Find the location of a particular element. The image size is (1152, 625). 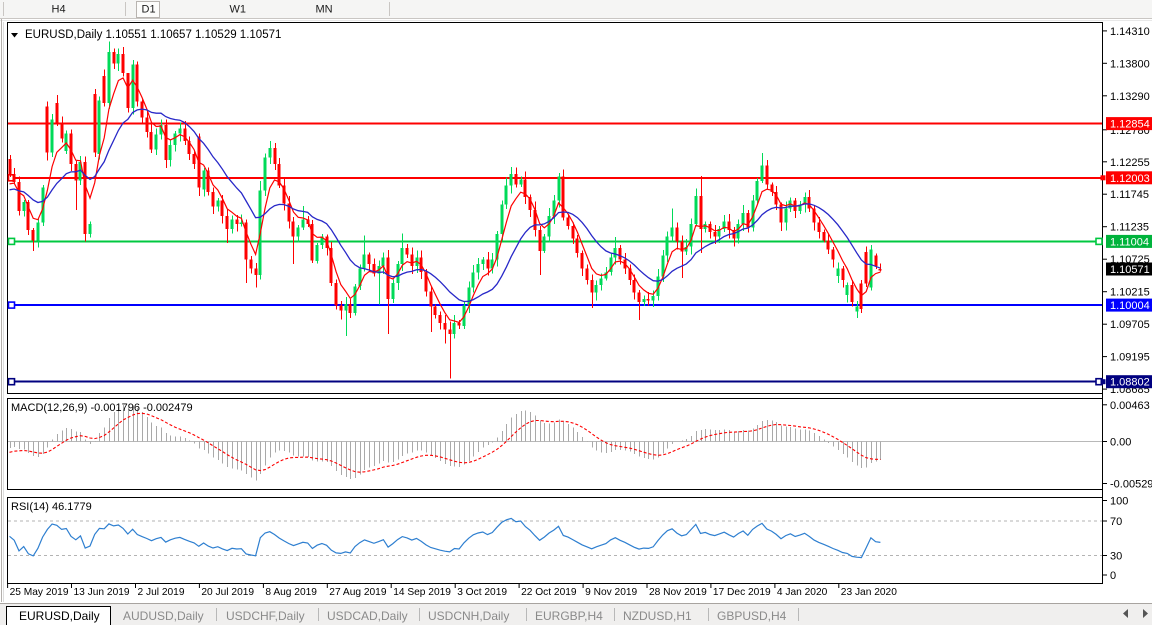

svg-text: USDCHF,Daily is located at coordinates (265, 616).